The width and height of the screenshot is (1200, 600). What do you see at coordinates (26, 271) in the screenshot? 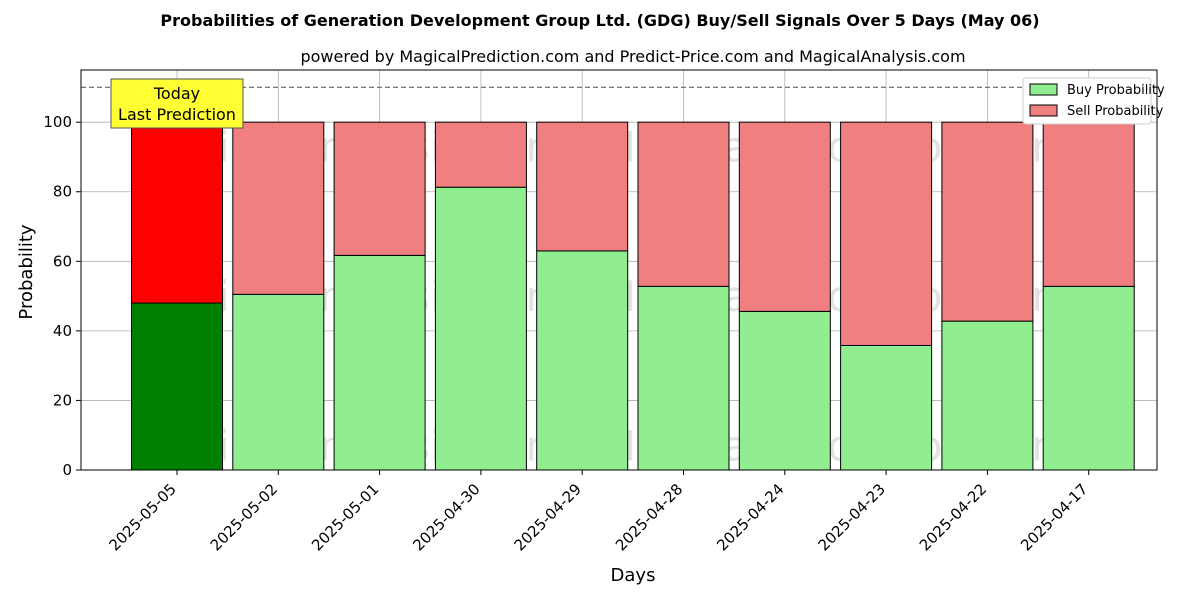
I see `y-axis-label: Probability` at bounding box center [26, 271].